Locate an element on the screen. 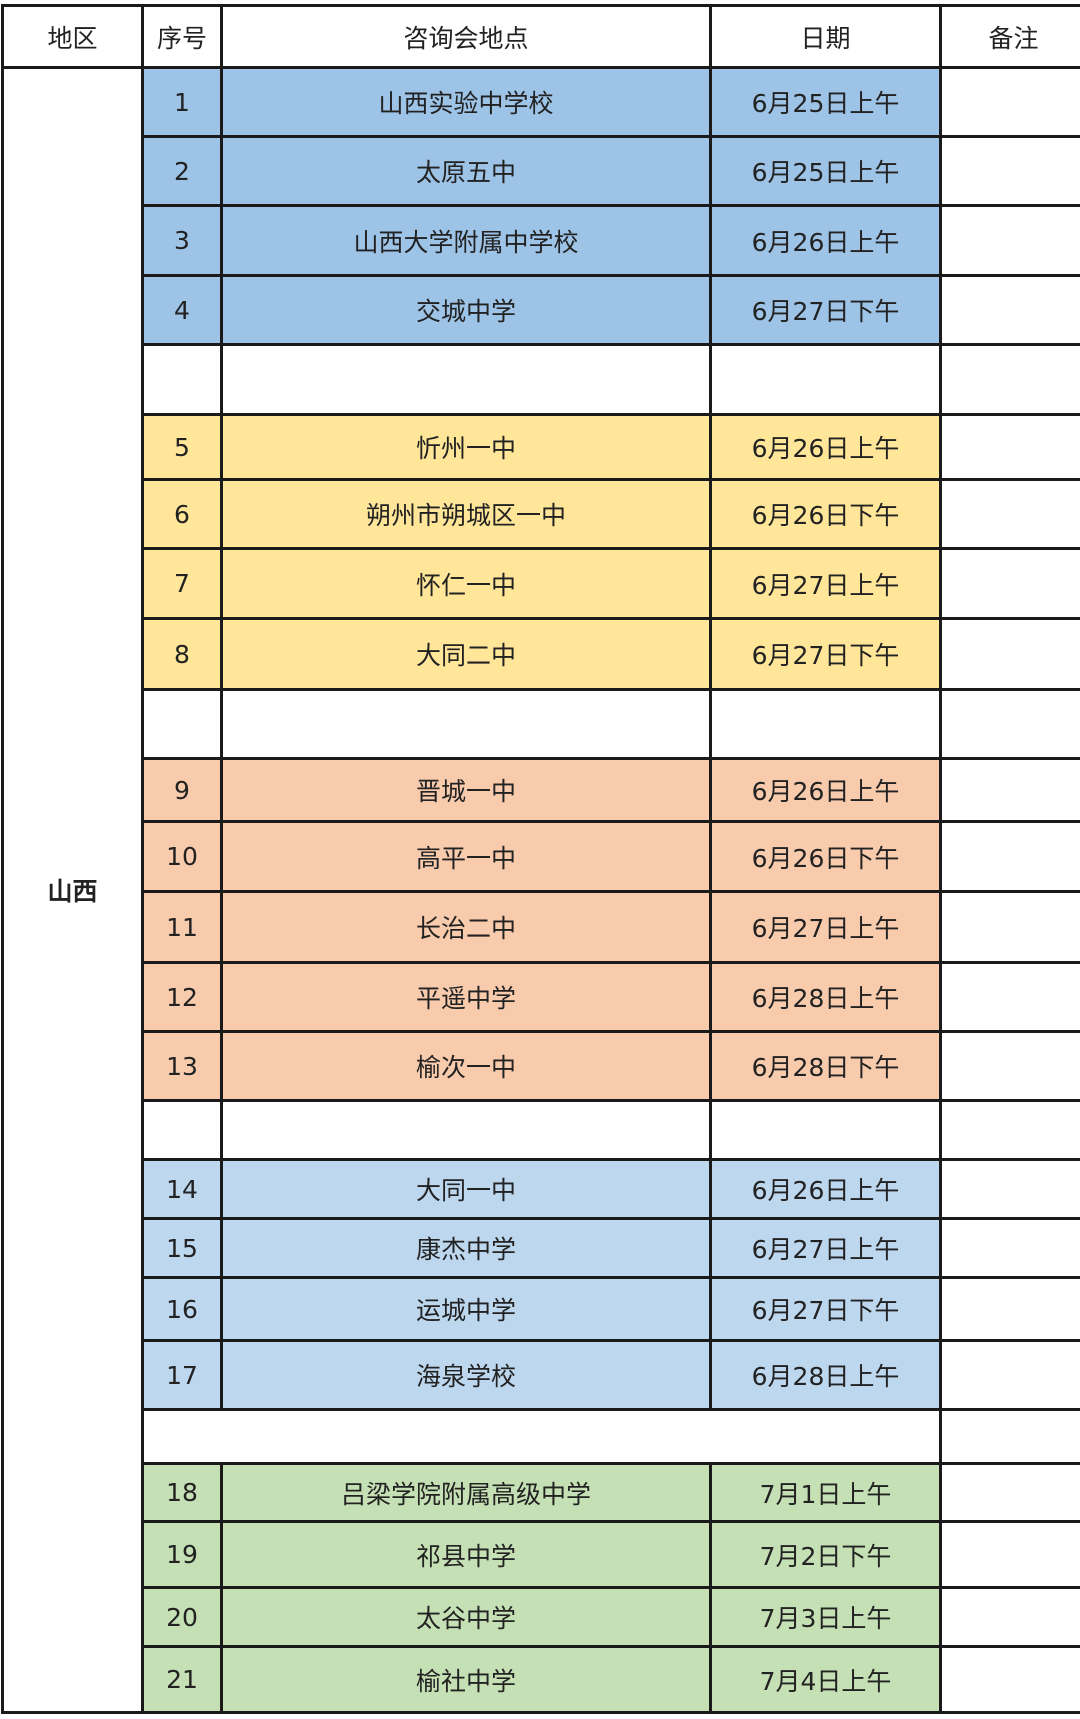 This screenshot has height=1719, width=1080. table-row: 20 太谷中学 7月3日上午 is located at coordinates (541, 1617).